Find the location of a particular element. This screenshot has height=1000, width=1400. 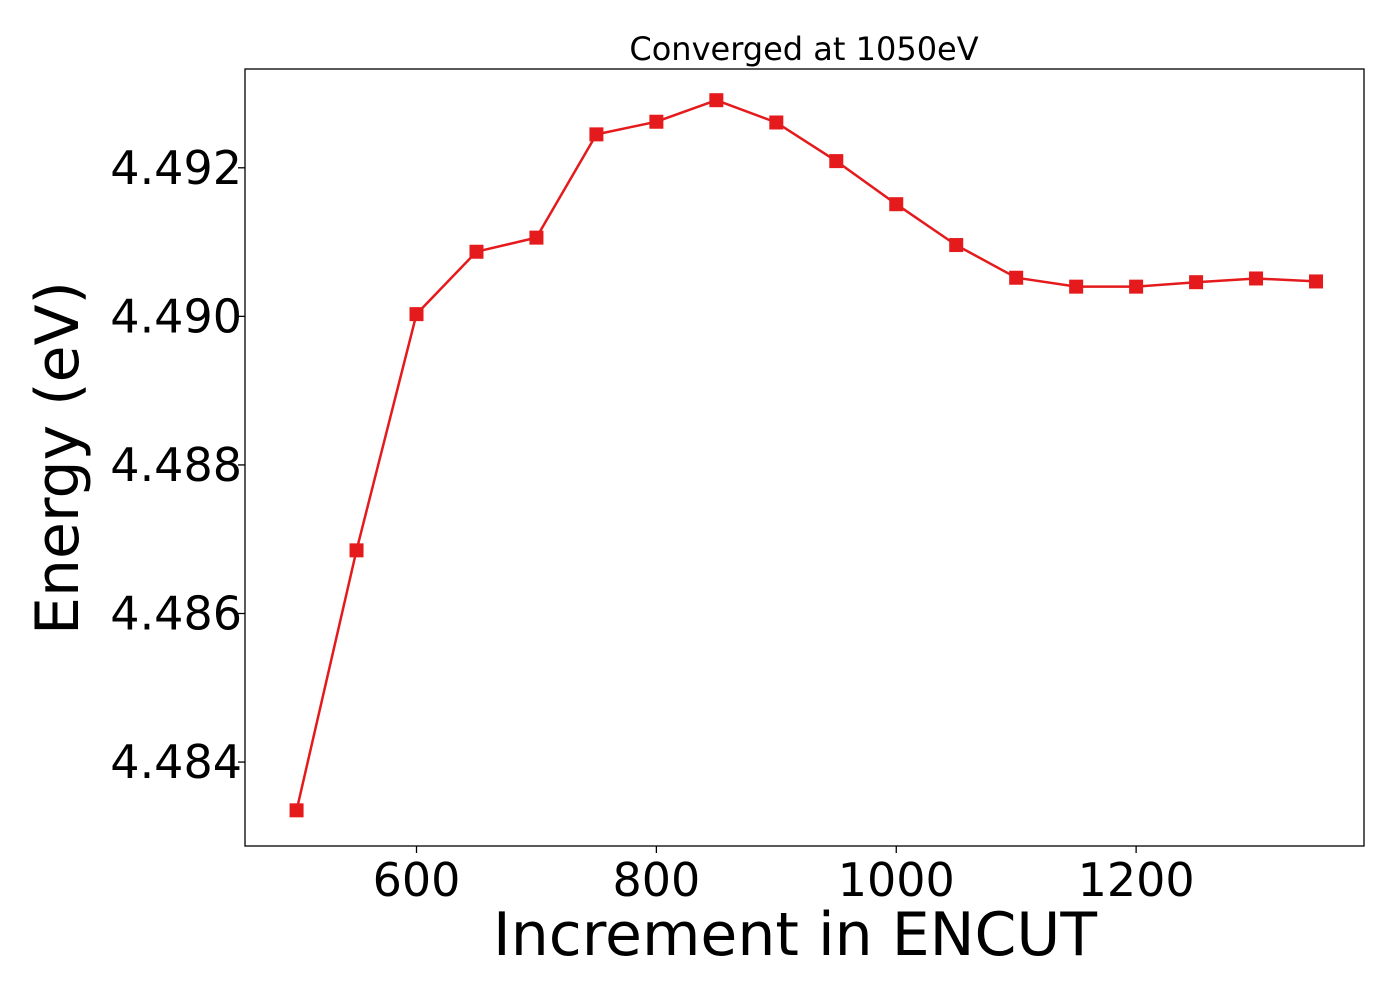

y-tick-label: 4.488 is located at coordinates (176, 465).